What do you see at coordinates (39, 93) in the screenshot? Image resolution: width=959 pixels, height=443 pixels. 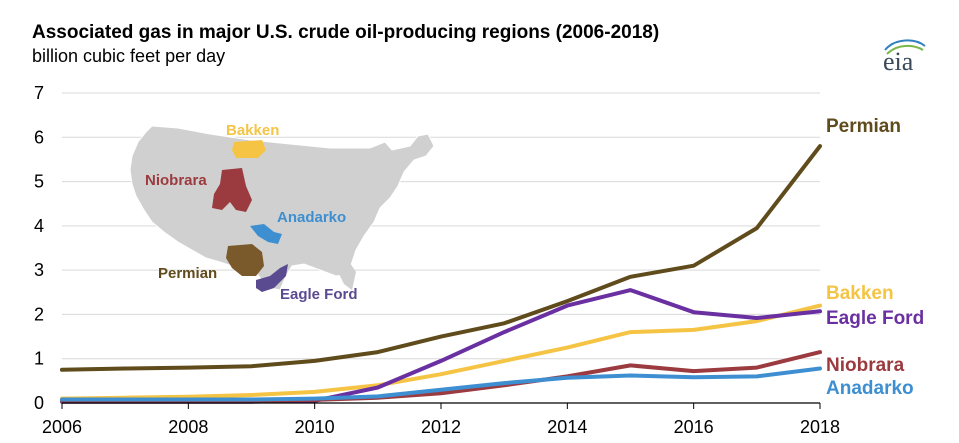 I see `y-tick-label-7: 7` at bounding box center [39, 93].